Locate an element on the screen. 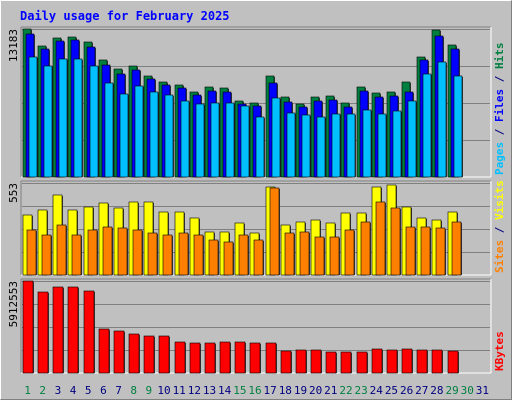 This screenshot has height=400, width=512. y-tick-label: 13183 is located at coordinates (13, 45).